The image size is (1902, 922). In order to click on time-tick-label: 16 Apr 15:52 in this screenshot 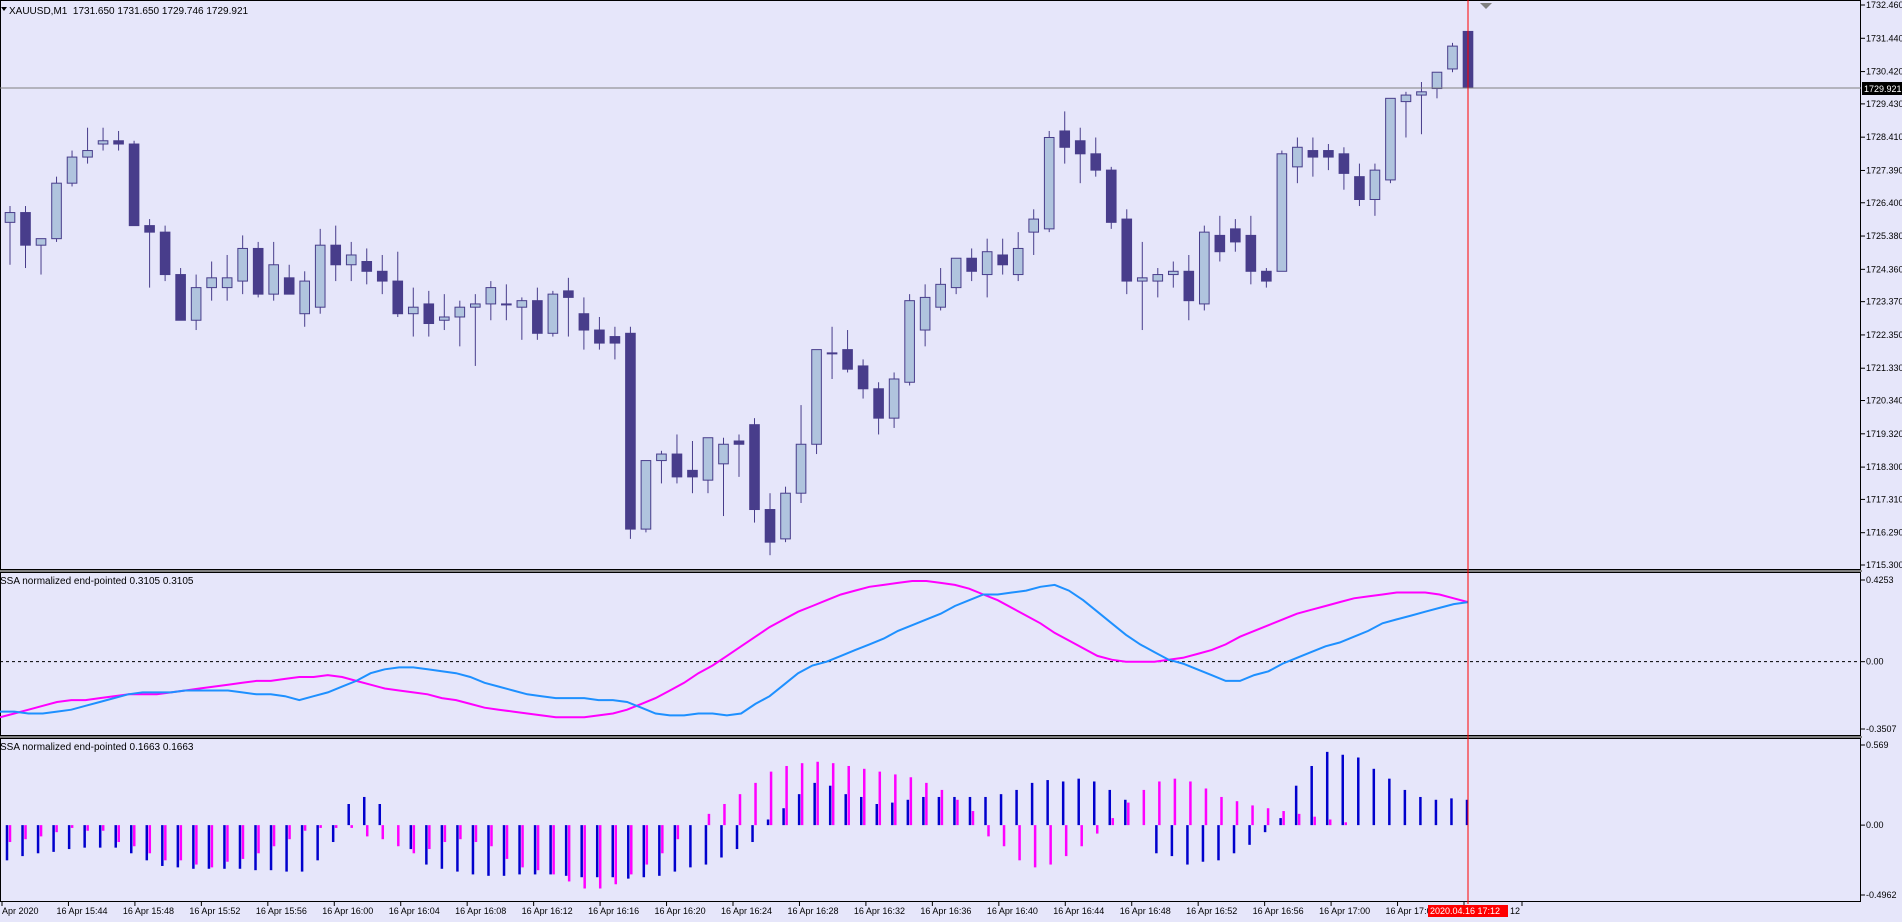, I will do `click(214, 911)`.